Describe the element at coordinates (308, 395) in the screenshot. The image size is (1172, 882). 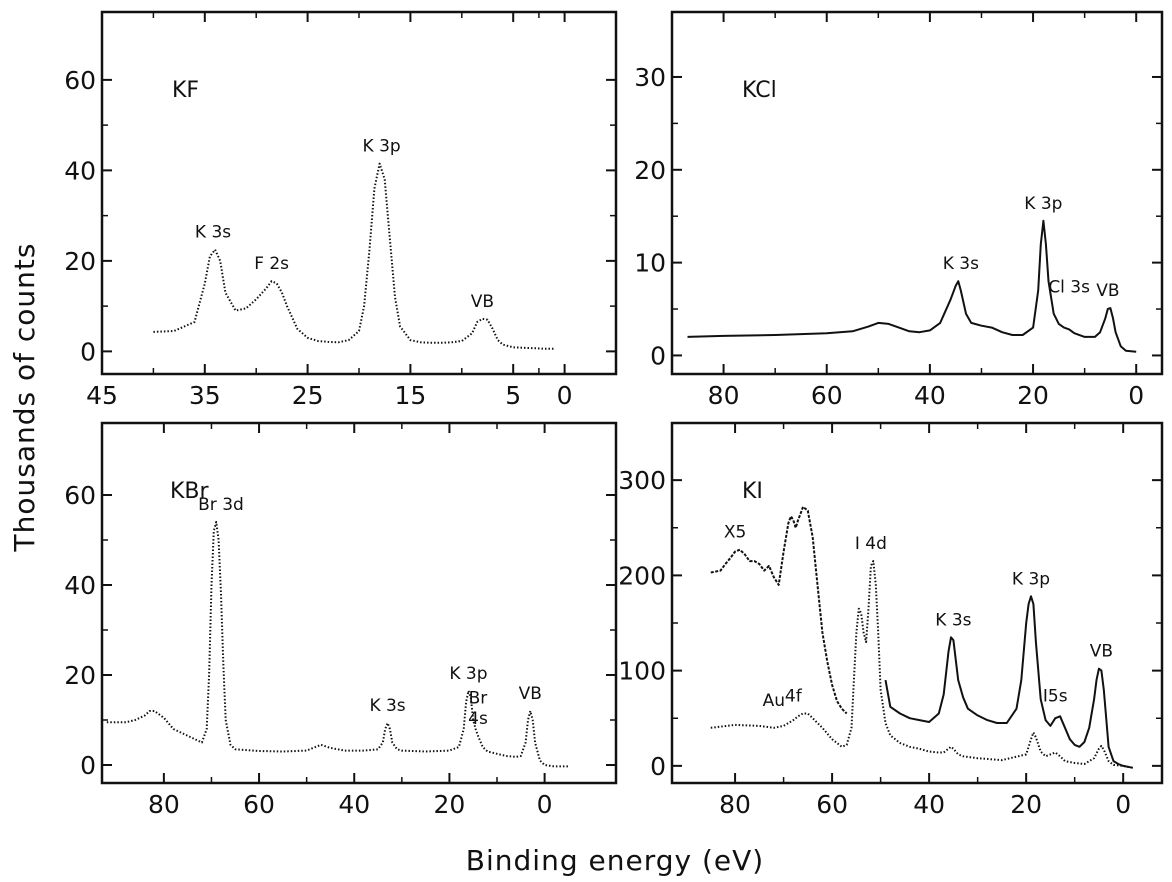
I see `x-tick-label: 25` at that location.